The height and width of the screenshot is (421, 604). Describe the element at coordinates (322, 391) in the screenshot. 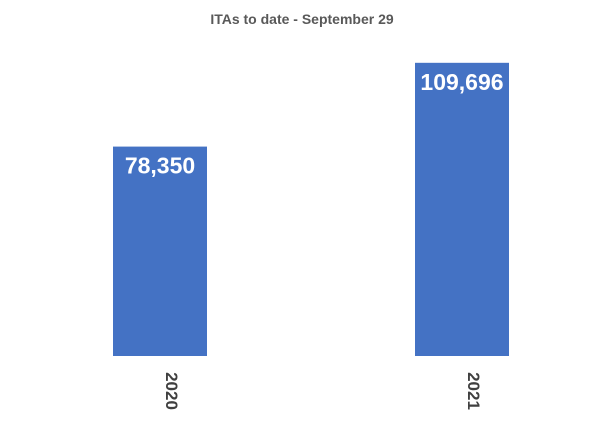

I see `category-axis-labels: 2020 2021` at that location.